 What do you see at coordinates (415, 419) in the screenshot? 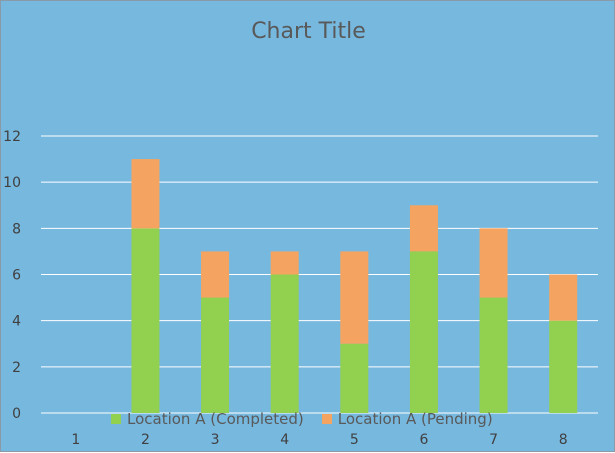
I see `legend-label-pending: Location A (Pending)` at bounding box center [415, 419].